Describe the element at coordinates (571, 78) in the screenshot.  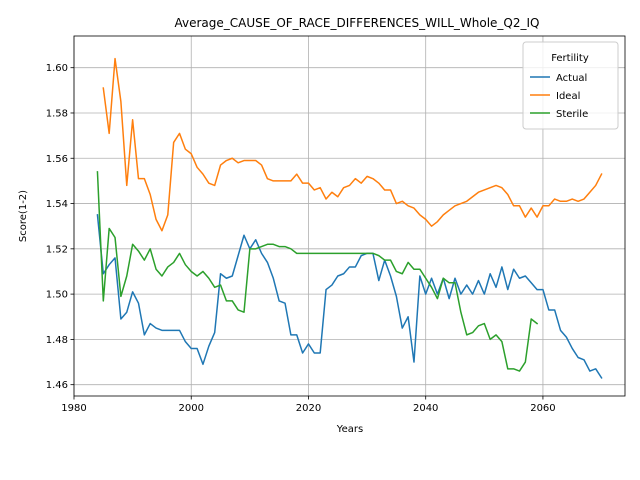
I see `legend-label-actual: Actual` at that location.